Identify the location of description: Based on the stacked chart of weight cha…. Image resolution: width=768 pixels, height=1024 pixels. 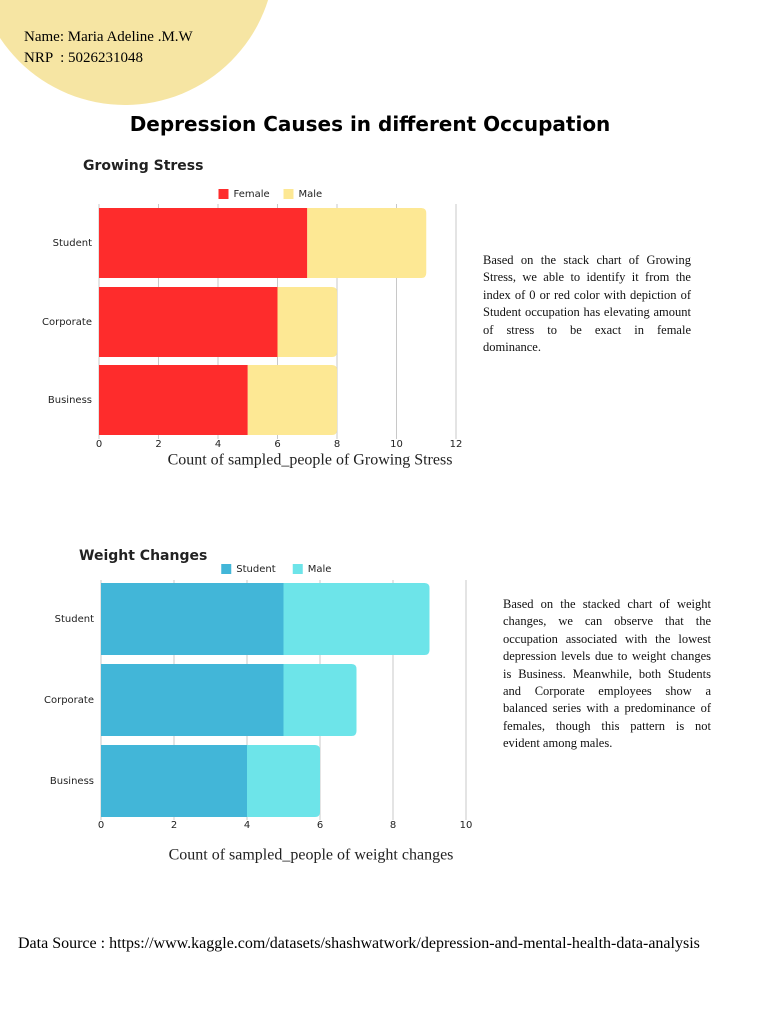
(607, 674).